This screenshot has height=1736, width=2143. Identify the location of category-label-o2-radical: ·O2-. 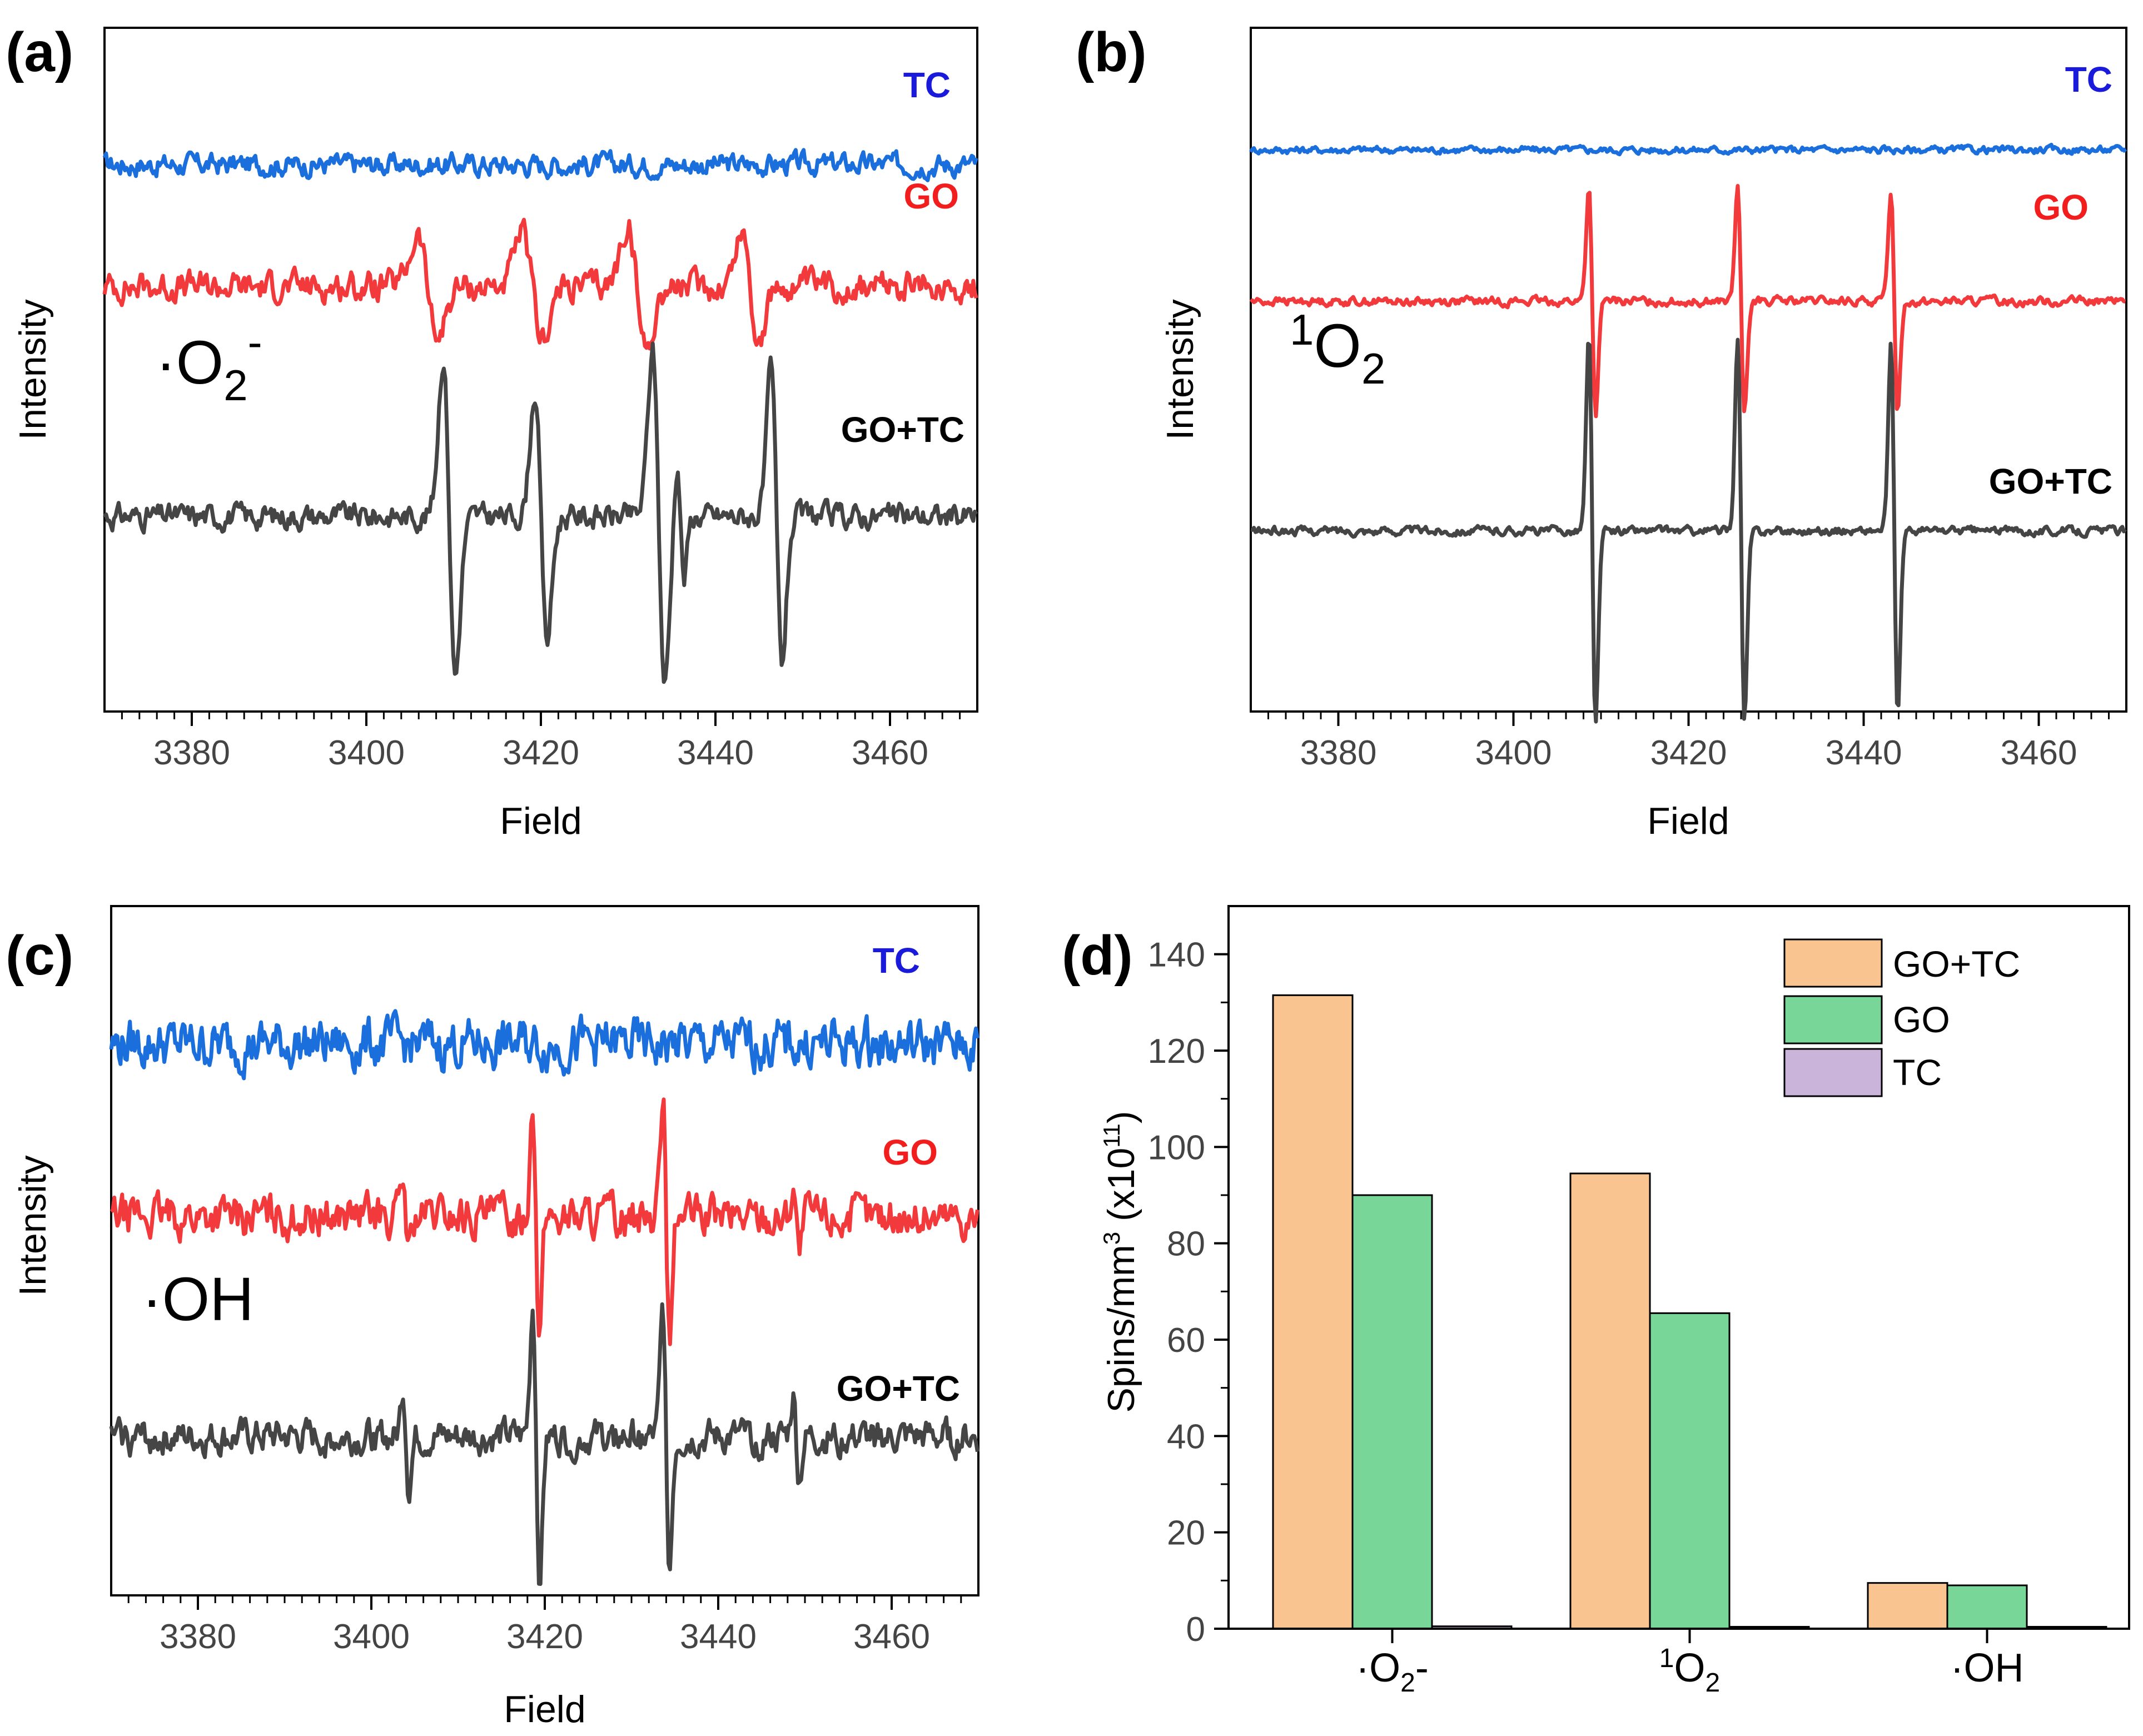
(1393, 1672).